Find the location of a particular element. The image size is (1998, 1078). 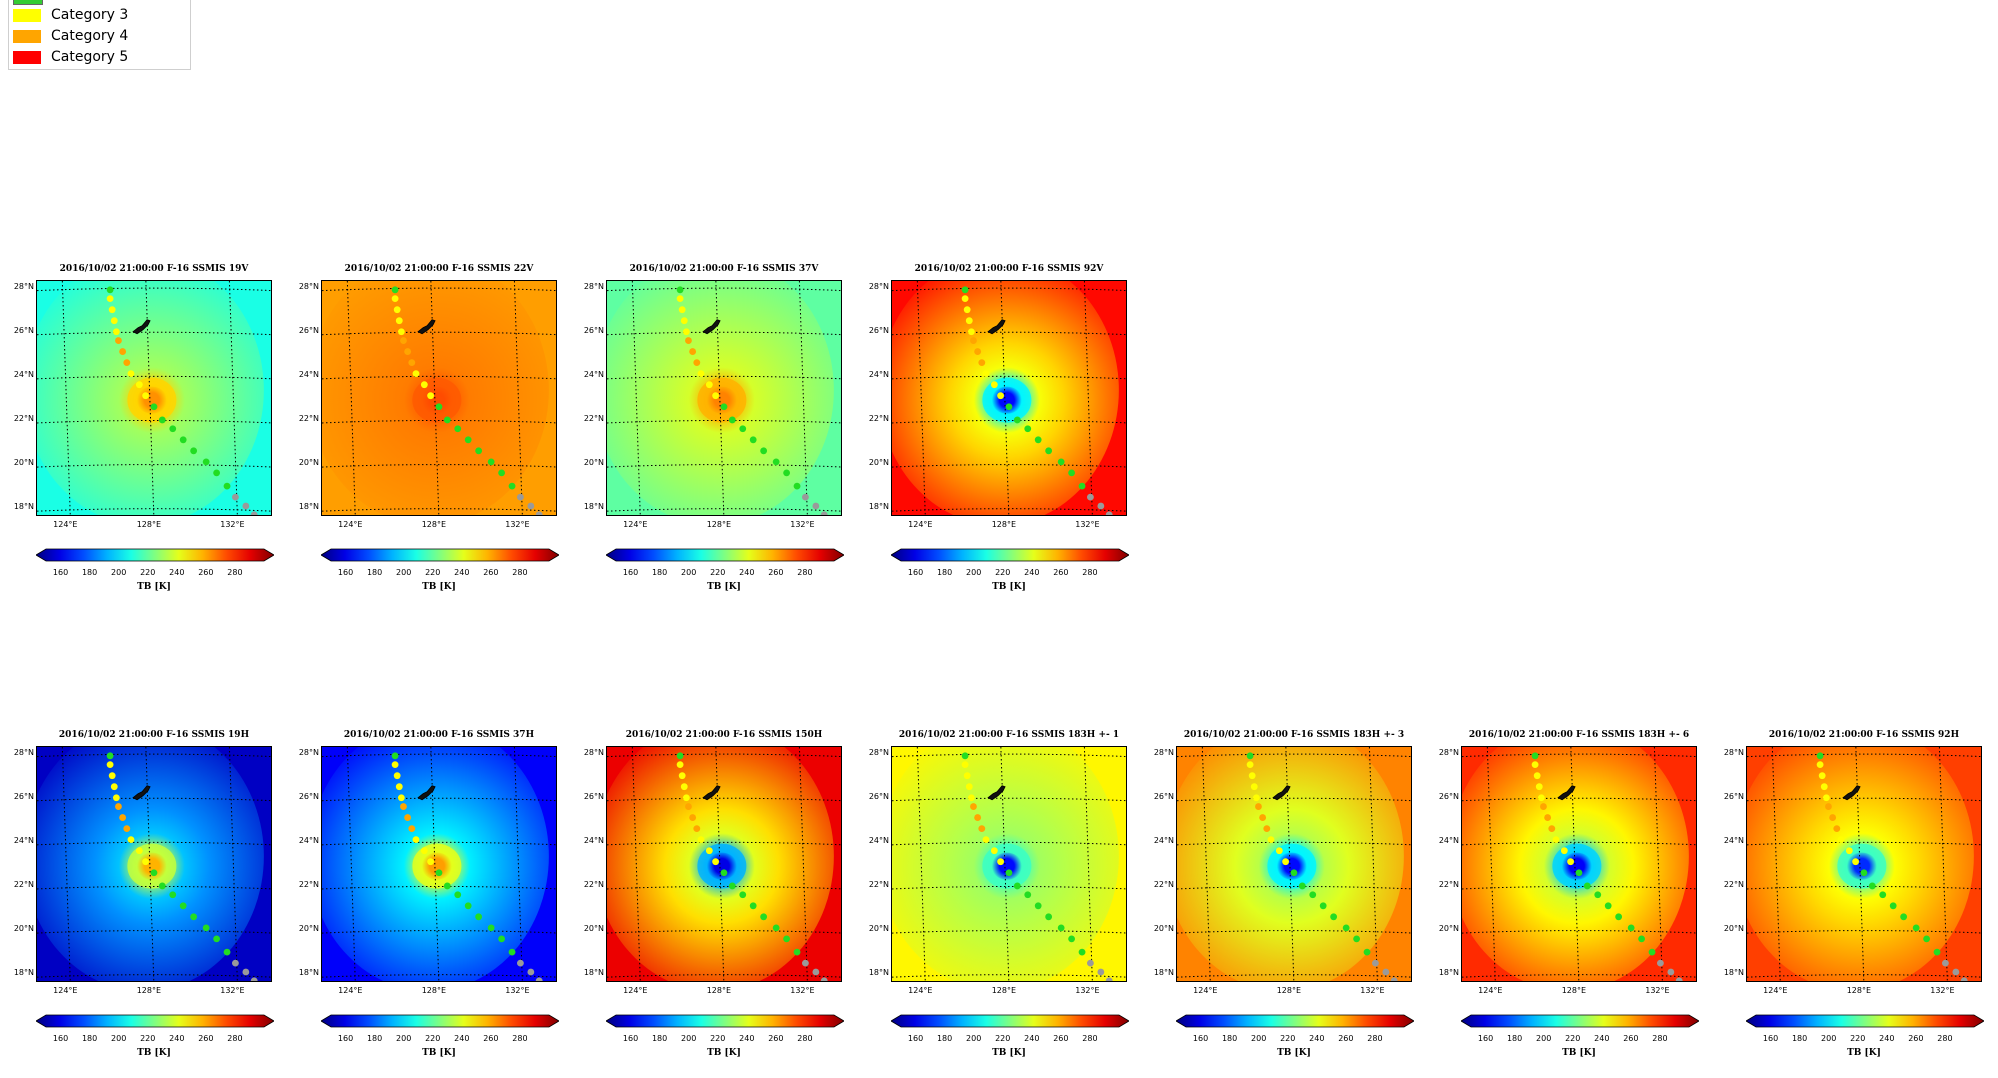

colorbar-tick-label: 260 is located at coordinates (776, 1038).